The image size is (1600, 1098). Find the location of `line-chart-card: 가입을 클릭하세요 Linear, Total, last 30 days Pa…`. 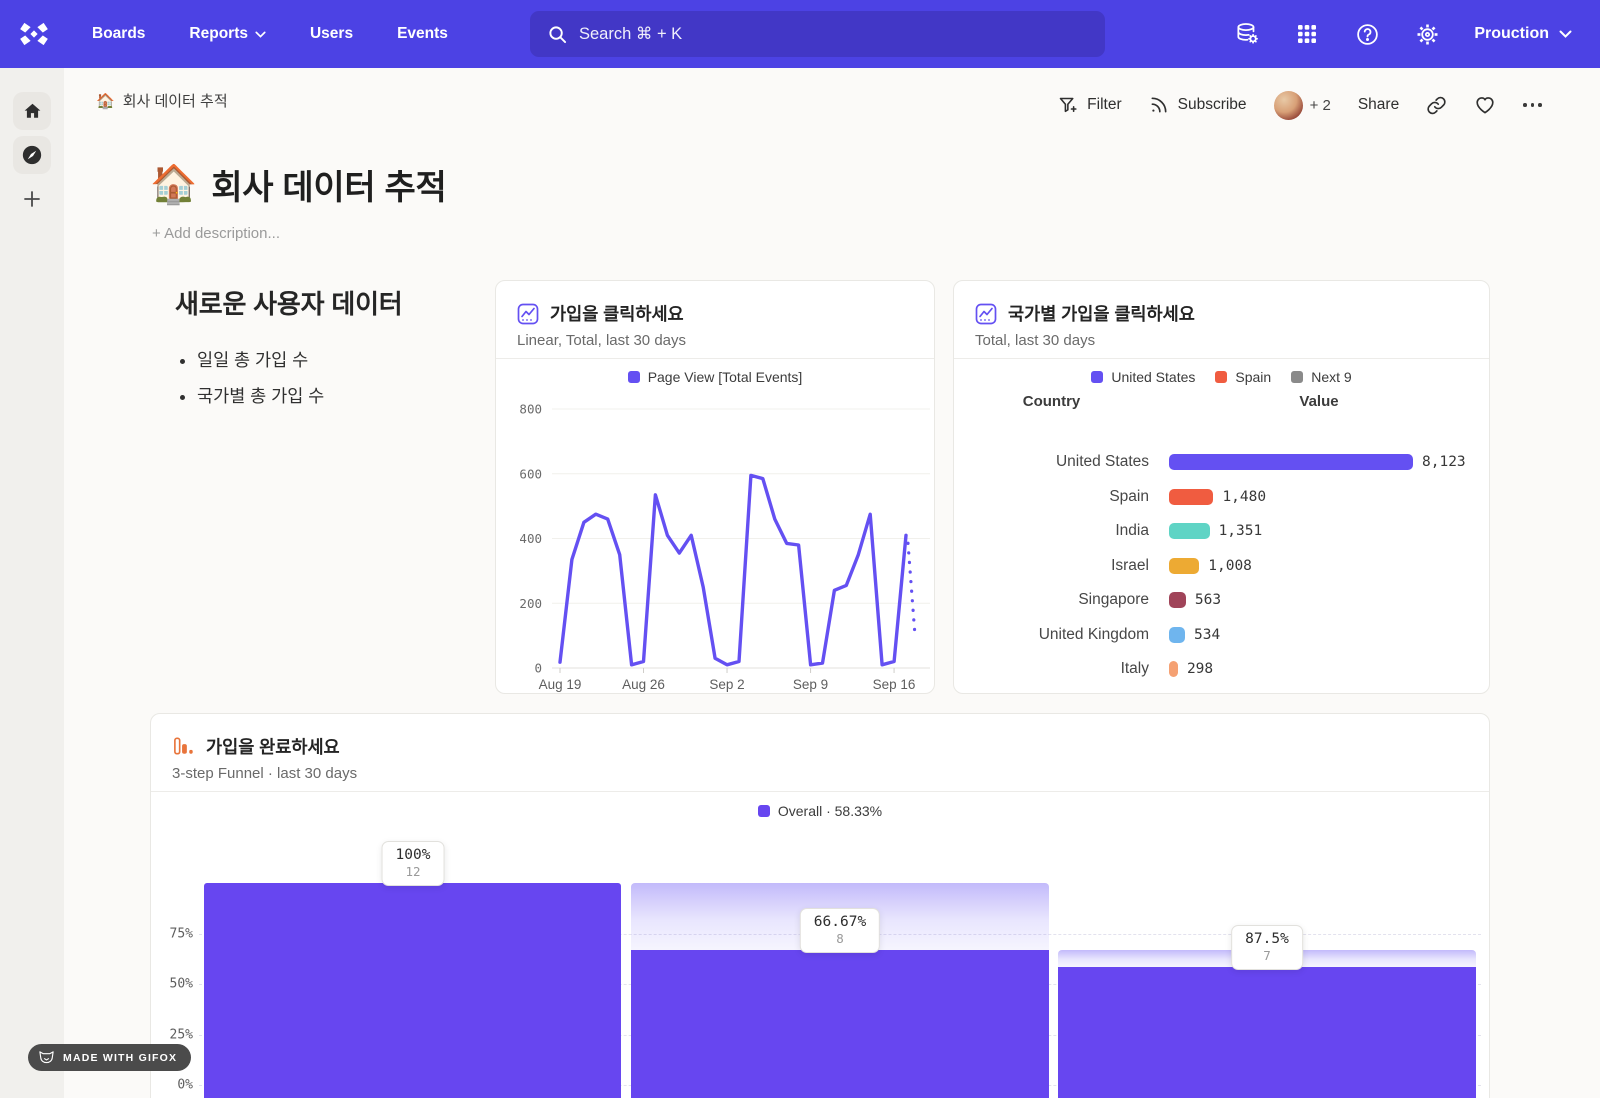

line-chart-card: 가입을 클릭하세요 Linear, Total, last 30 days Pa… is located at coordinates (715, 487).